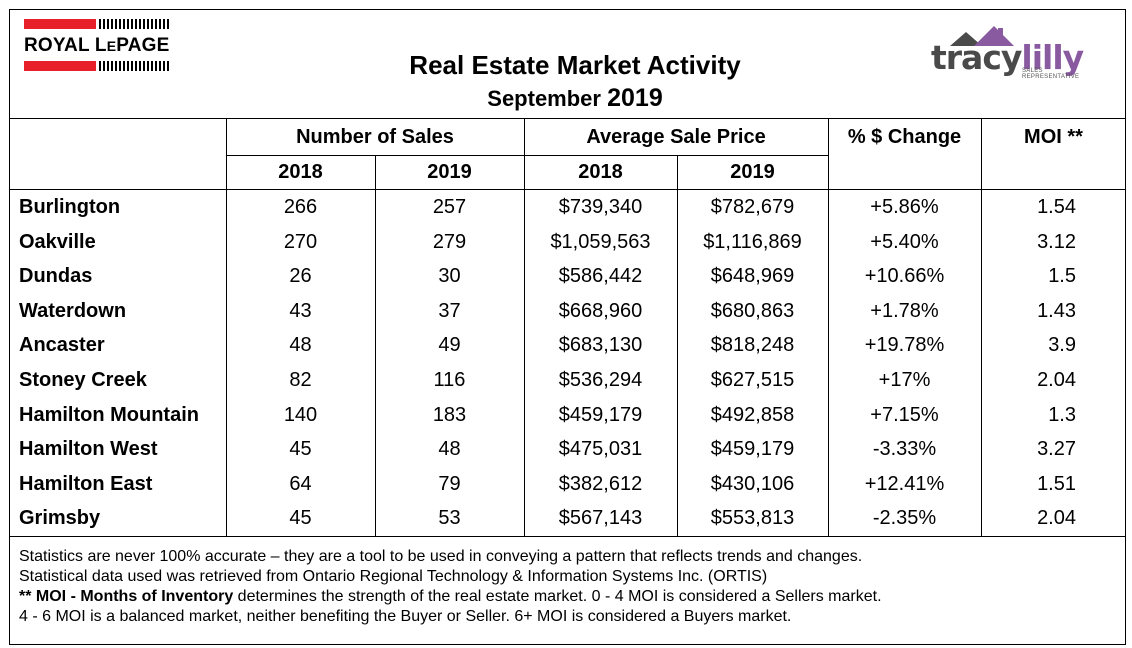 The image size is (1132, 648). I want to click on house-roof-icon, so click(982, 36).